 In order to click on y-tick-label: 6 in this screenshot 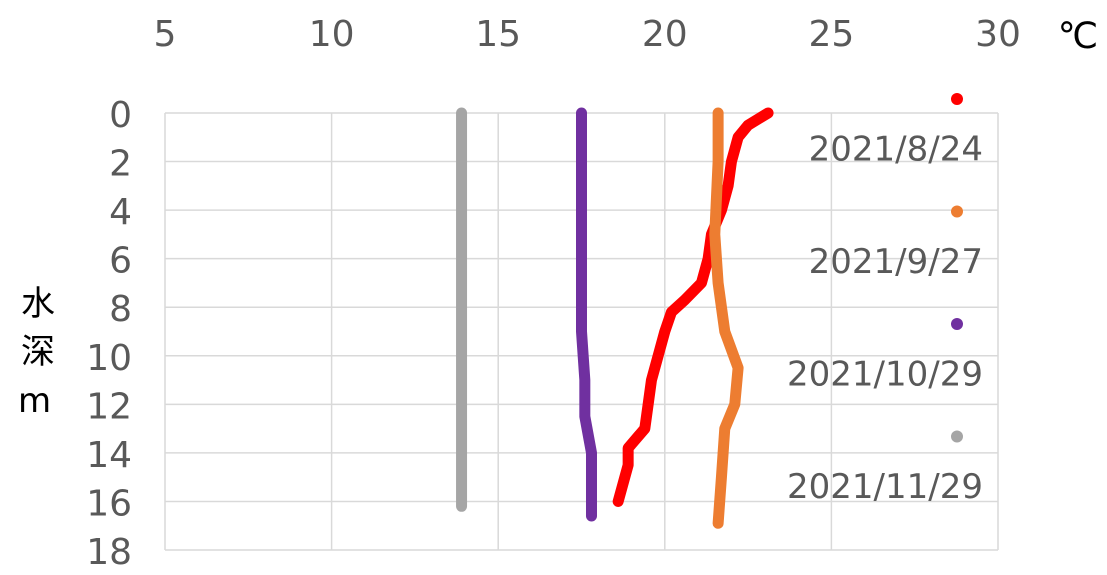, I will do `click(120, 261)`.